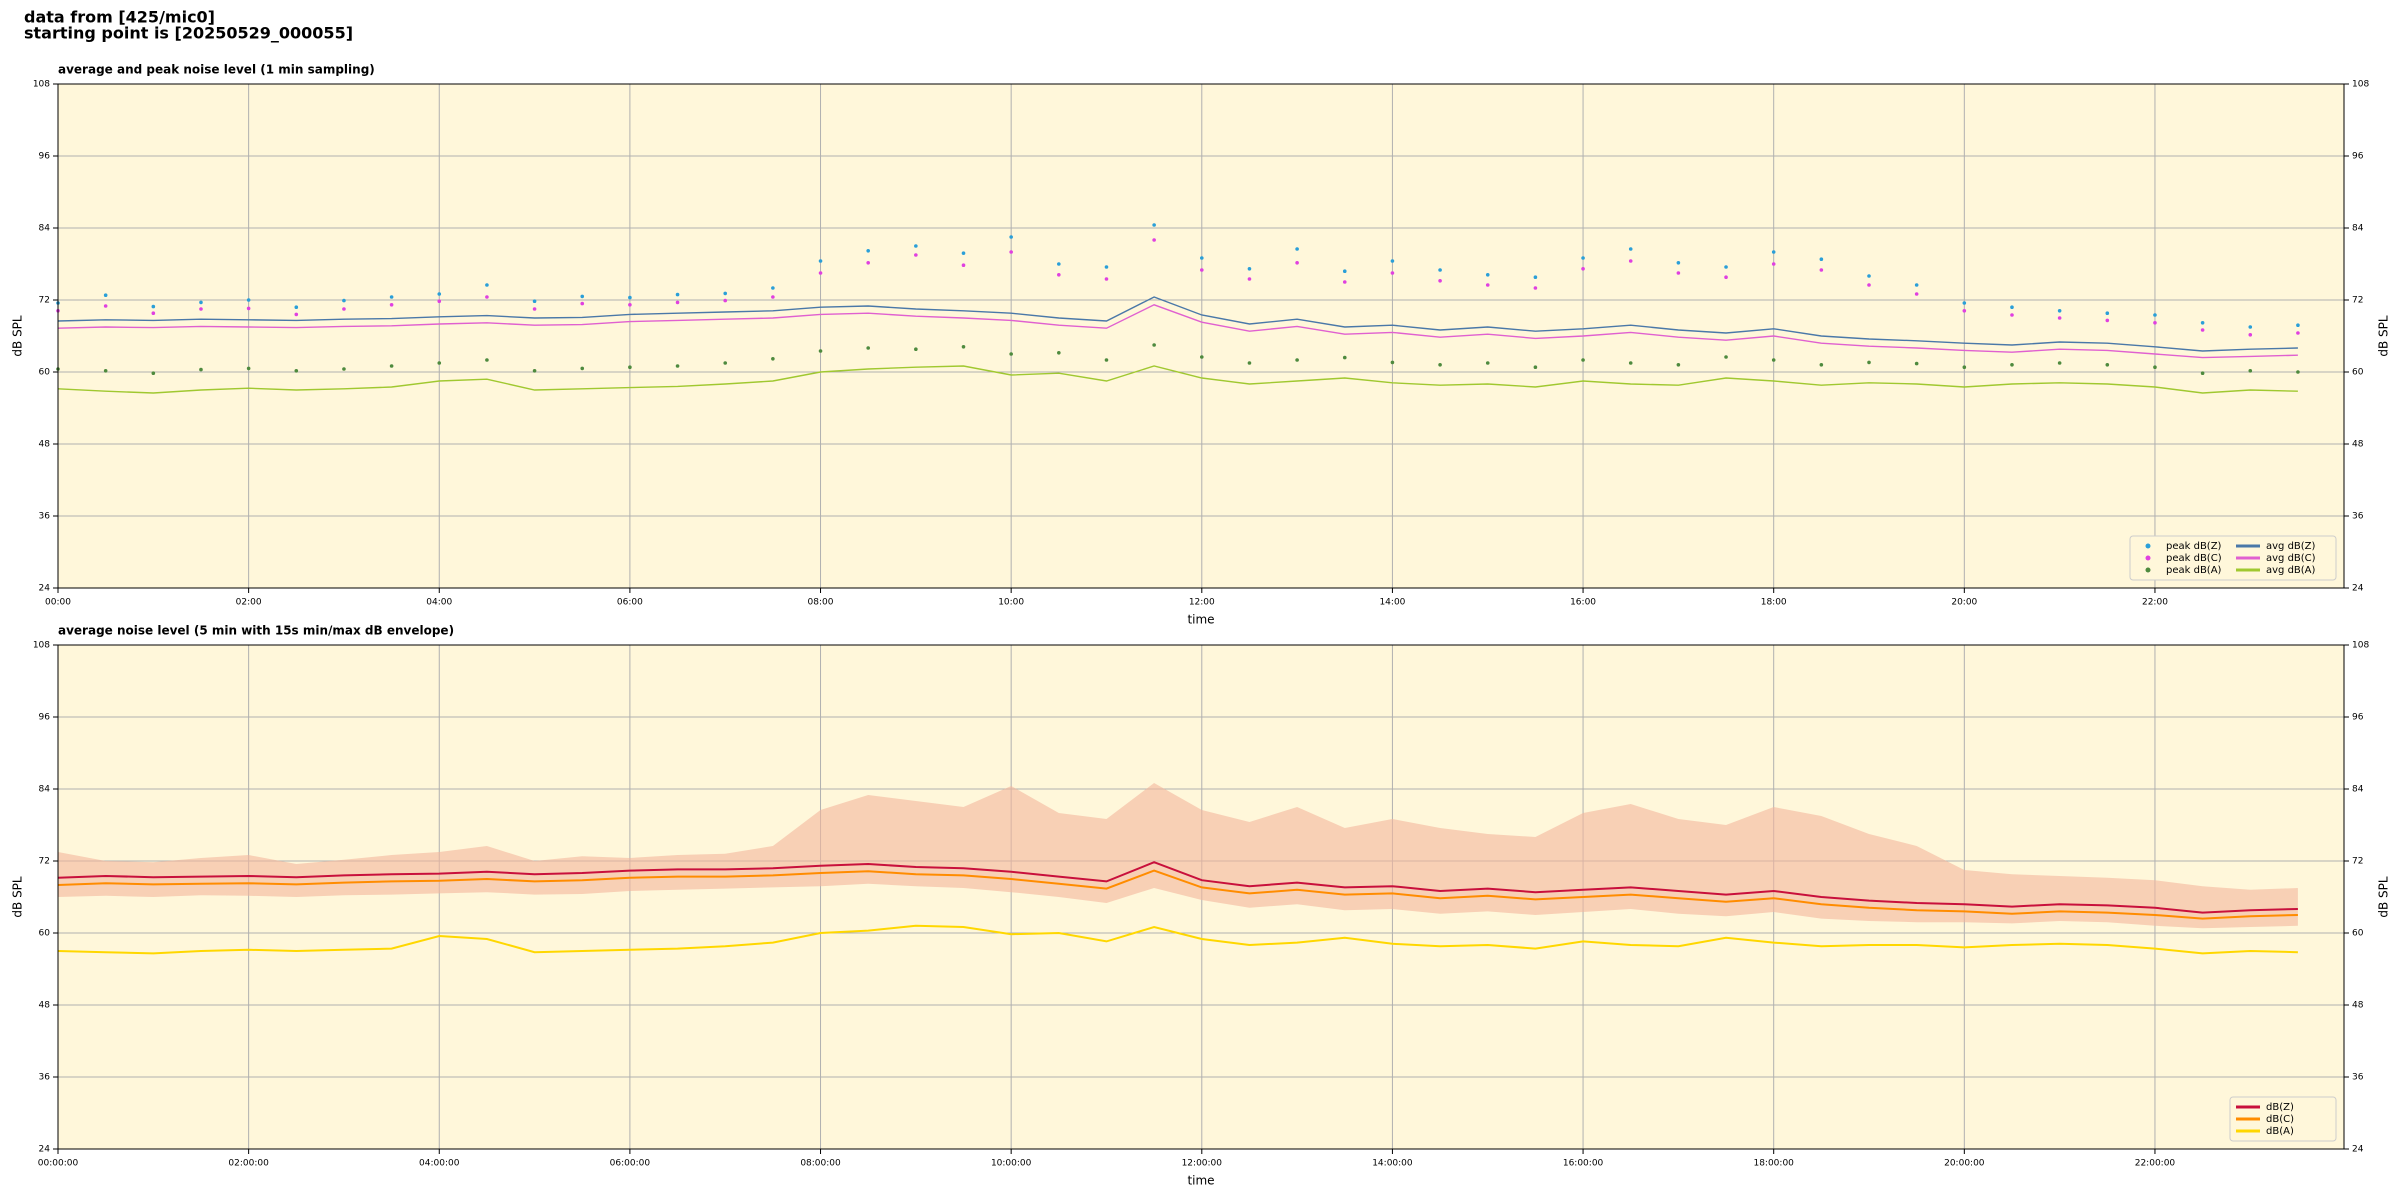 This screenshot has width=2400, height=1204. I want to click on x-tick-label: 14:00:00, so click(1392, 1164).